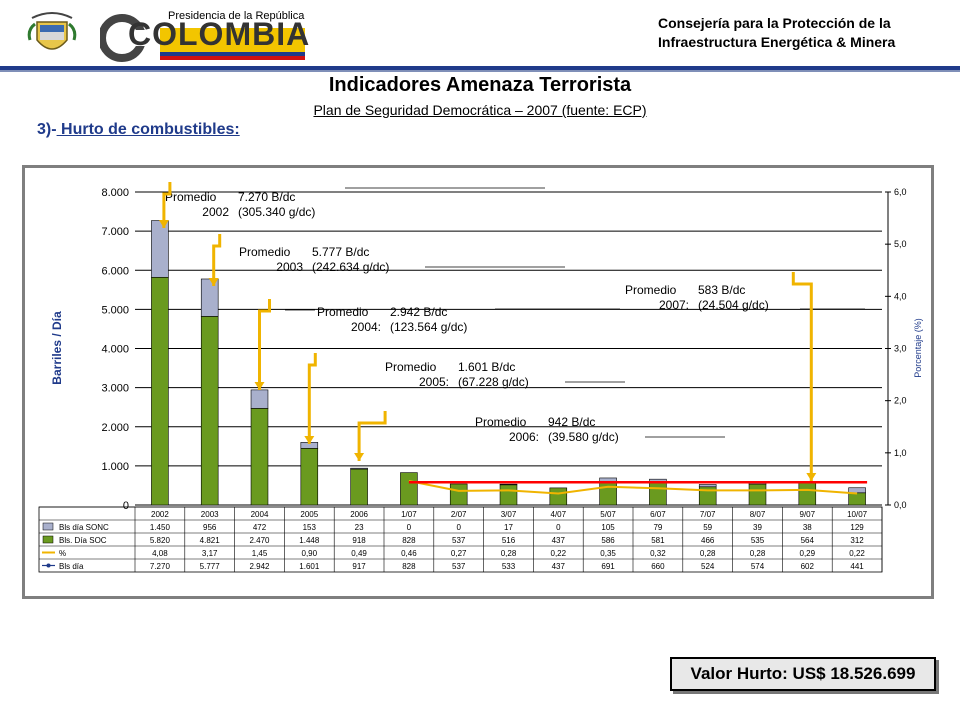 The width and height of the screenshot is (960, 720). What do you see at coordinates (857, 540) in the screenshot?
I see `table-cell: 312` at bounding box center [857, 540].